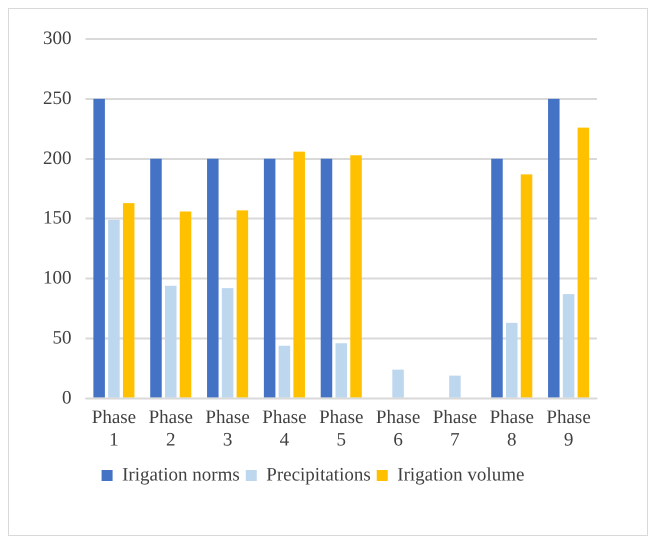  Describe the element at coordinates (227, 428) in the screenshot. I see `x-tick-label: Phase 3` at that location.